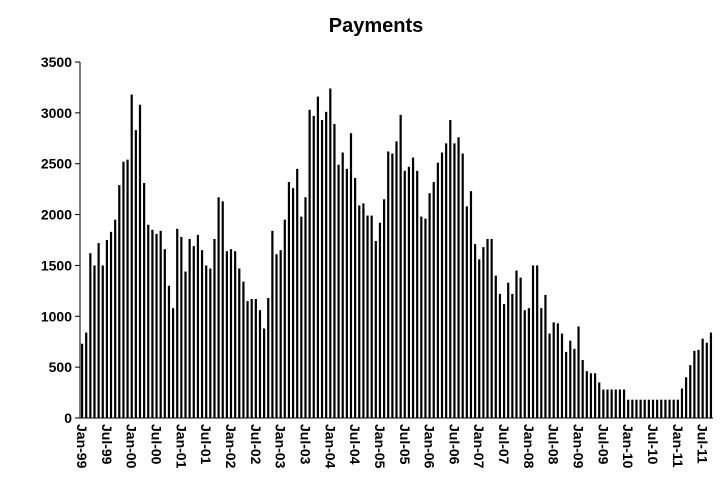 The width and height of the screenshot is (721, 501). I want to click on x-tick-label: Jul-02, so click(256, 444).